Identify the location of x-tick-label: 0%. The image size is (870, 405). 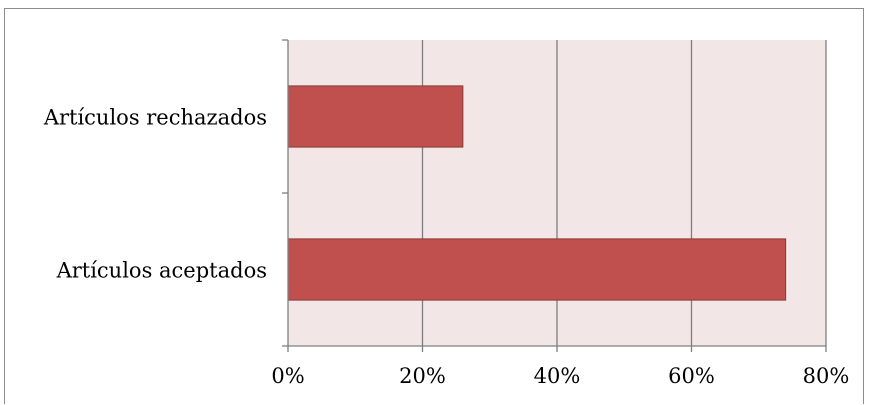
(287, 376).